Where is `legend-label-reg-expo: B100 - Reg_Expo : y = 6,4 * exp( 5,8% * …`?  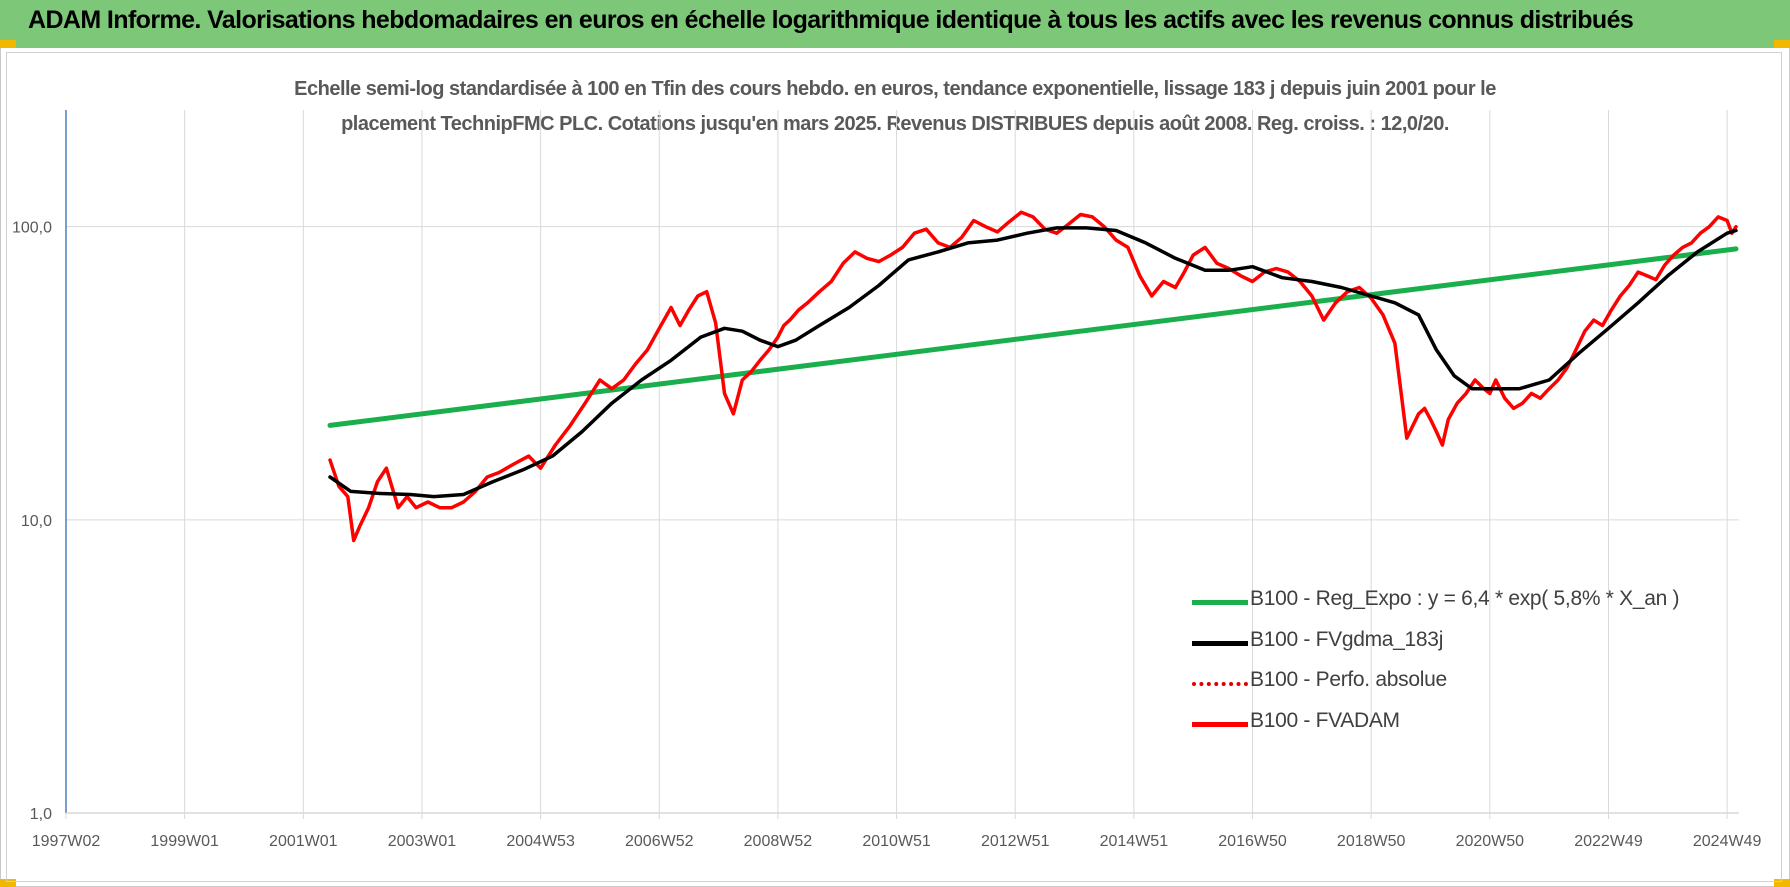 legend-label-reg-expo: B100 - Reg_Expo : y = 6,4 * exp( 5,8% * … is located at coordinates (1465, 598).